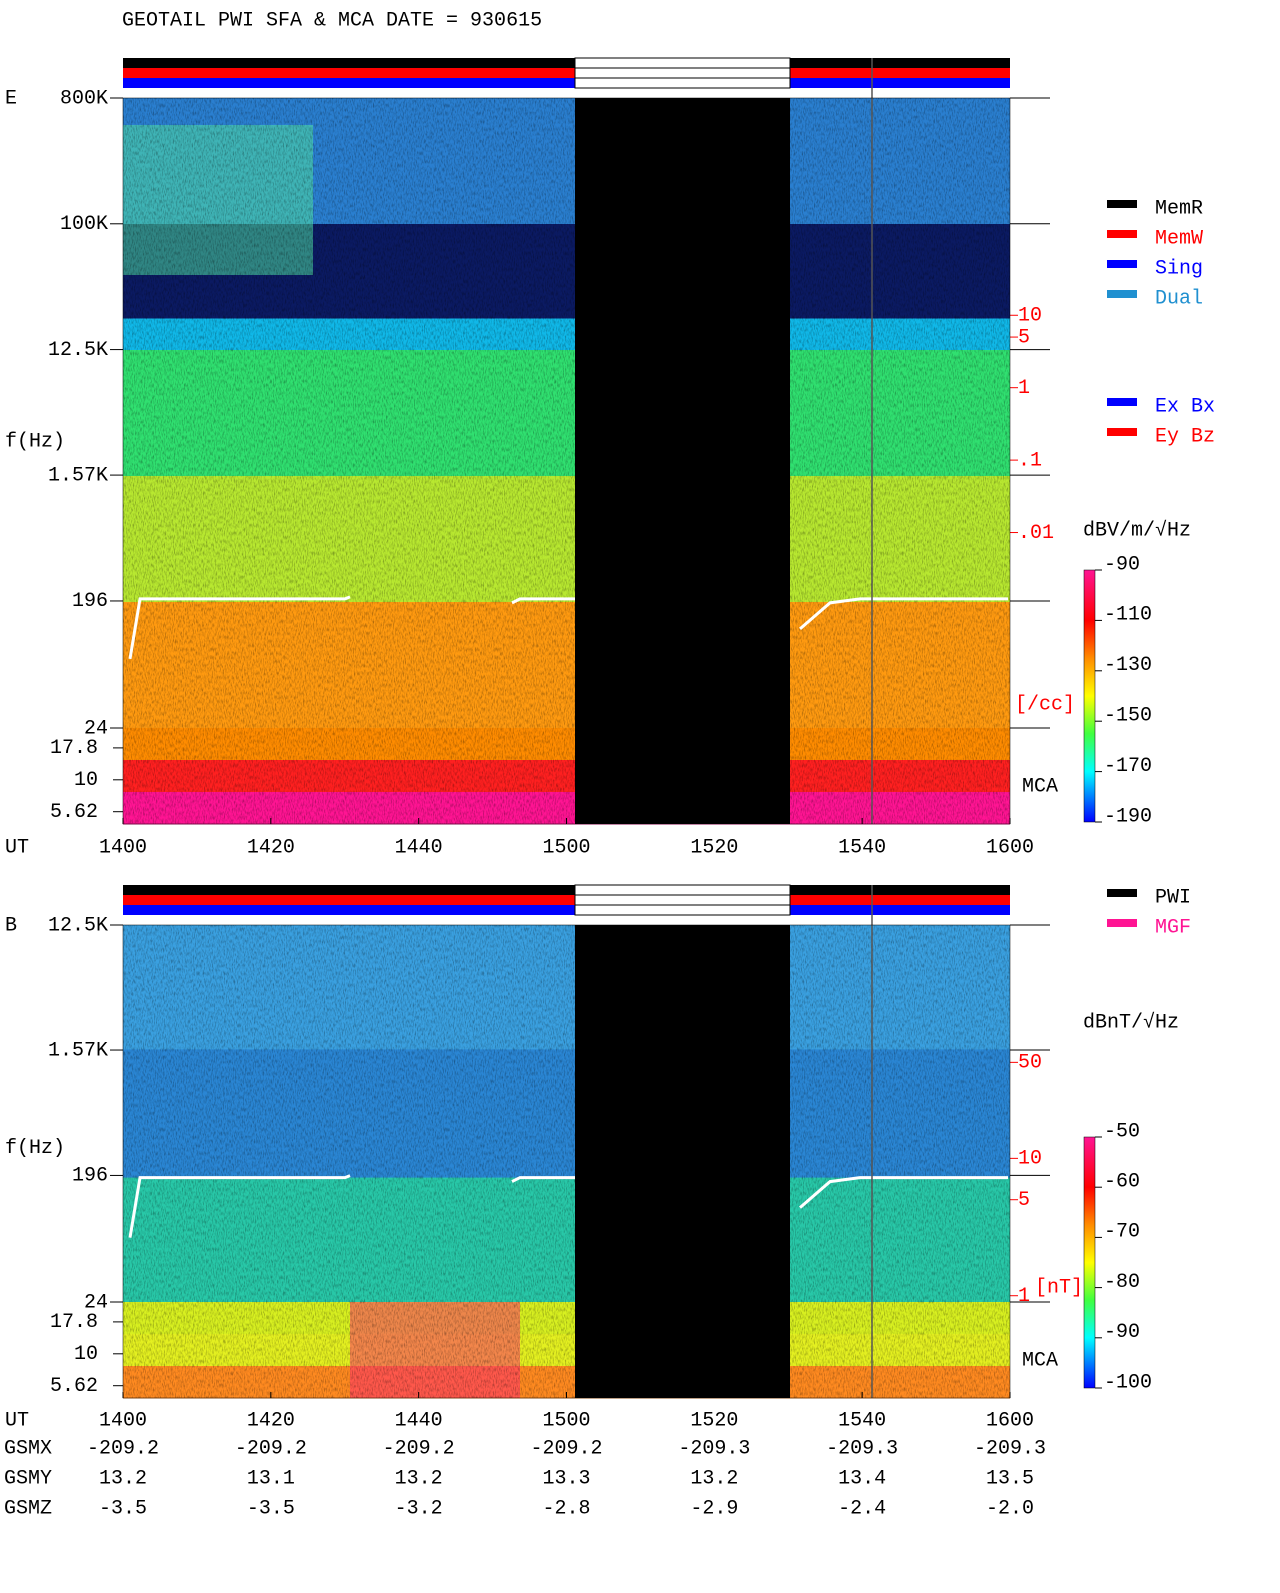 The width and height of the screenshot is (1280, 1593). I want to click on colorbar-tick-label: -70, so click(1122, 1232).